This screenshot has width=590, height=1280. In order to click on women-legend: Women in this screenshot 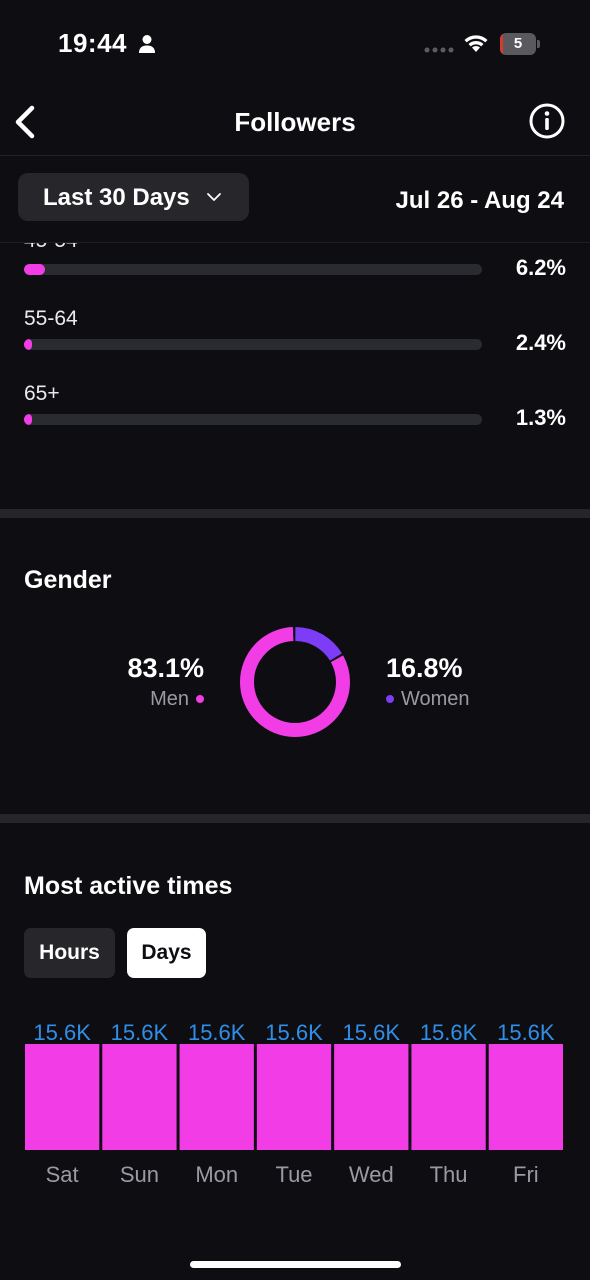, I will do `click(428, 699)`.